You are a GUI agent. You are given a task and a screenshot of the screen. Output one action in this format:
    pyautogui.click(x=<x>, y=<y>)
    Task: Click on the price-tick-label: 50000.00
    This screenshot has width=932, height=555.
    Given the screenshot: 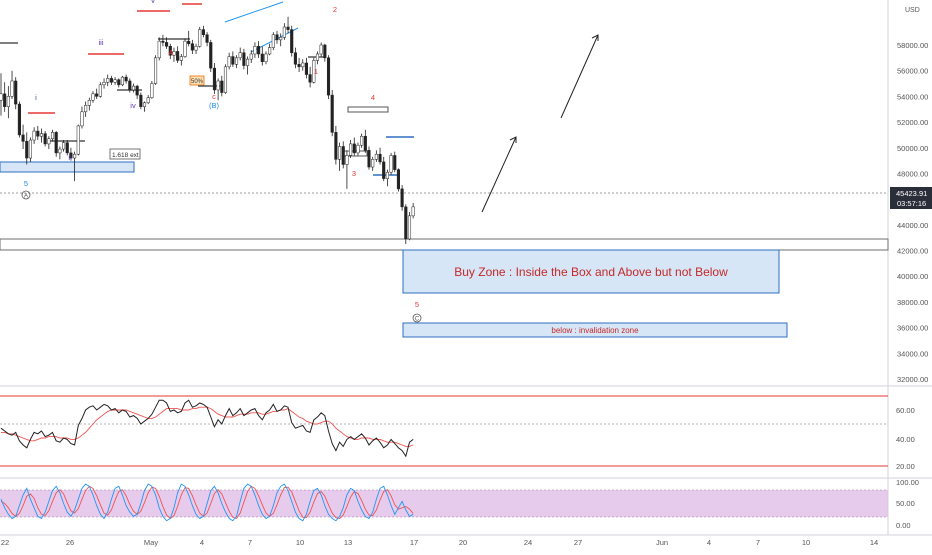 What is the action you would take?
    pyautogui.click(x=912, y=148)
    